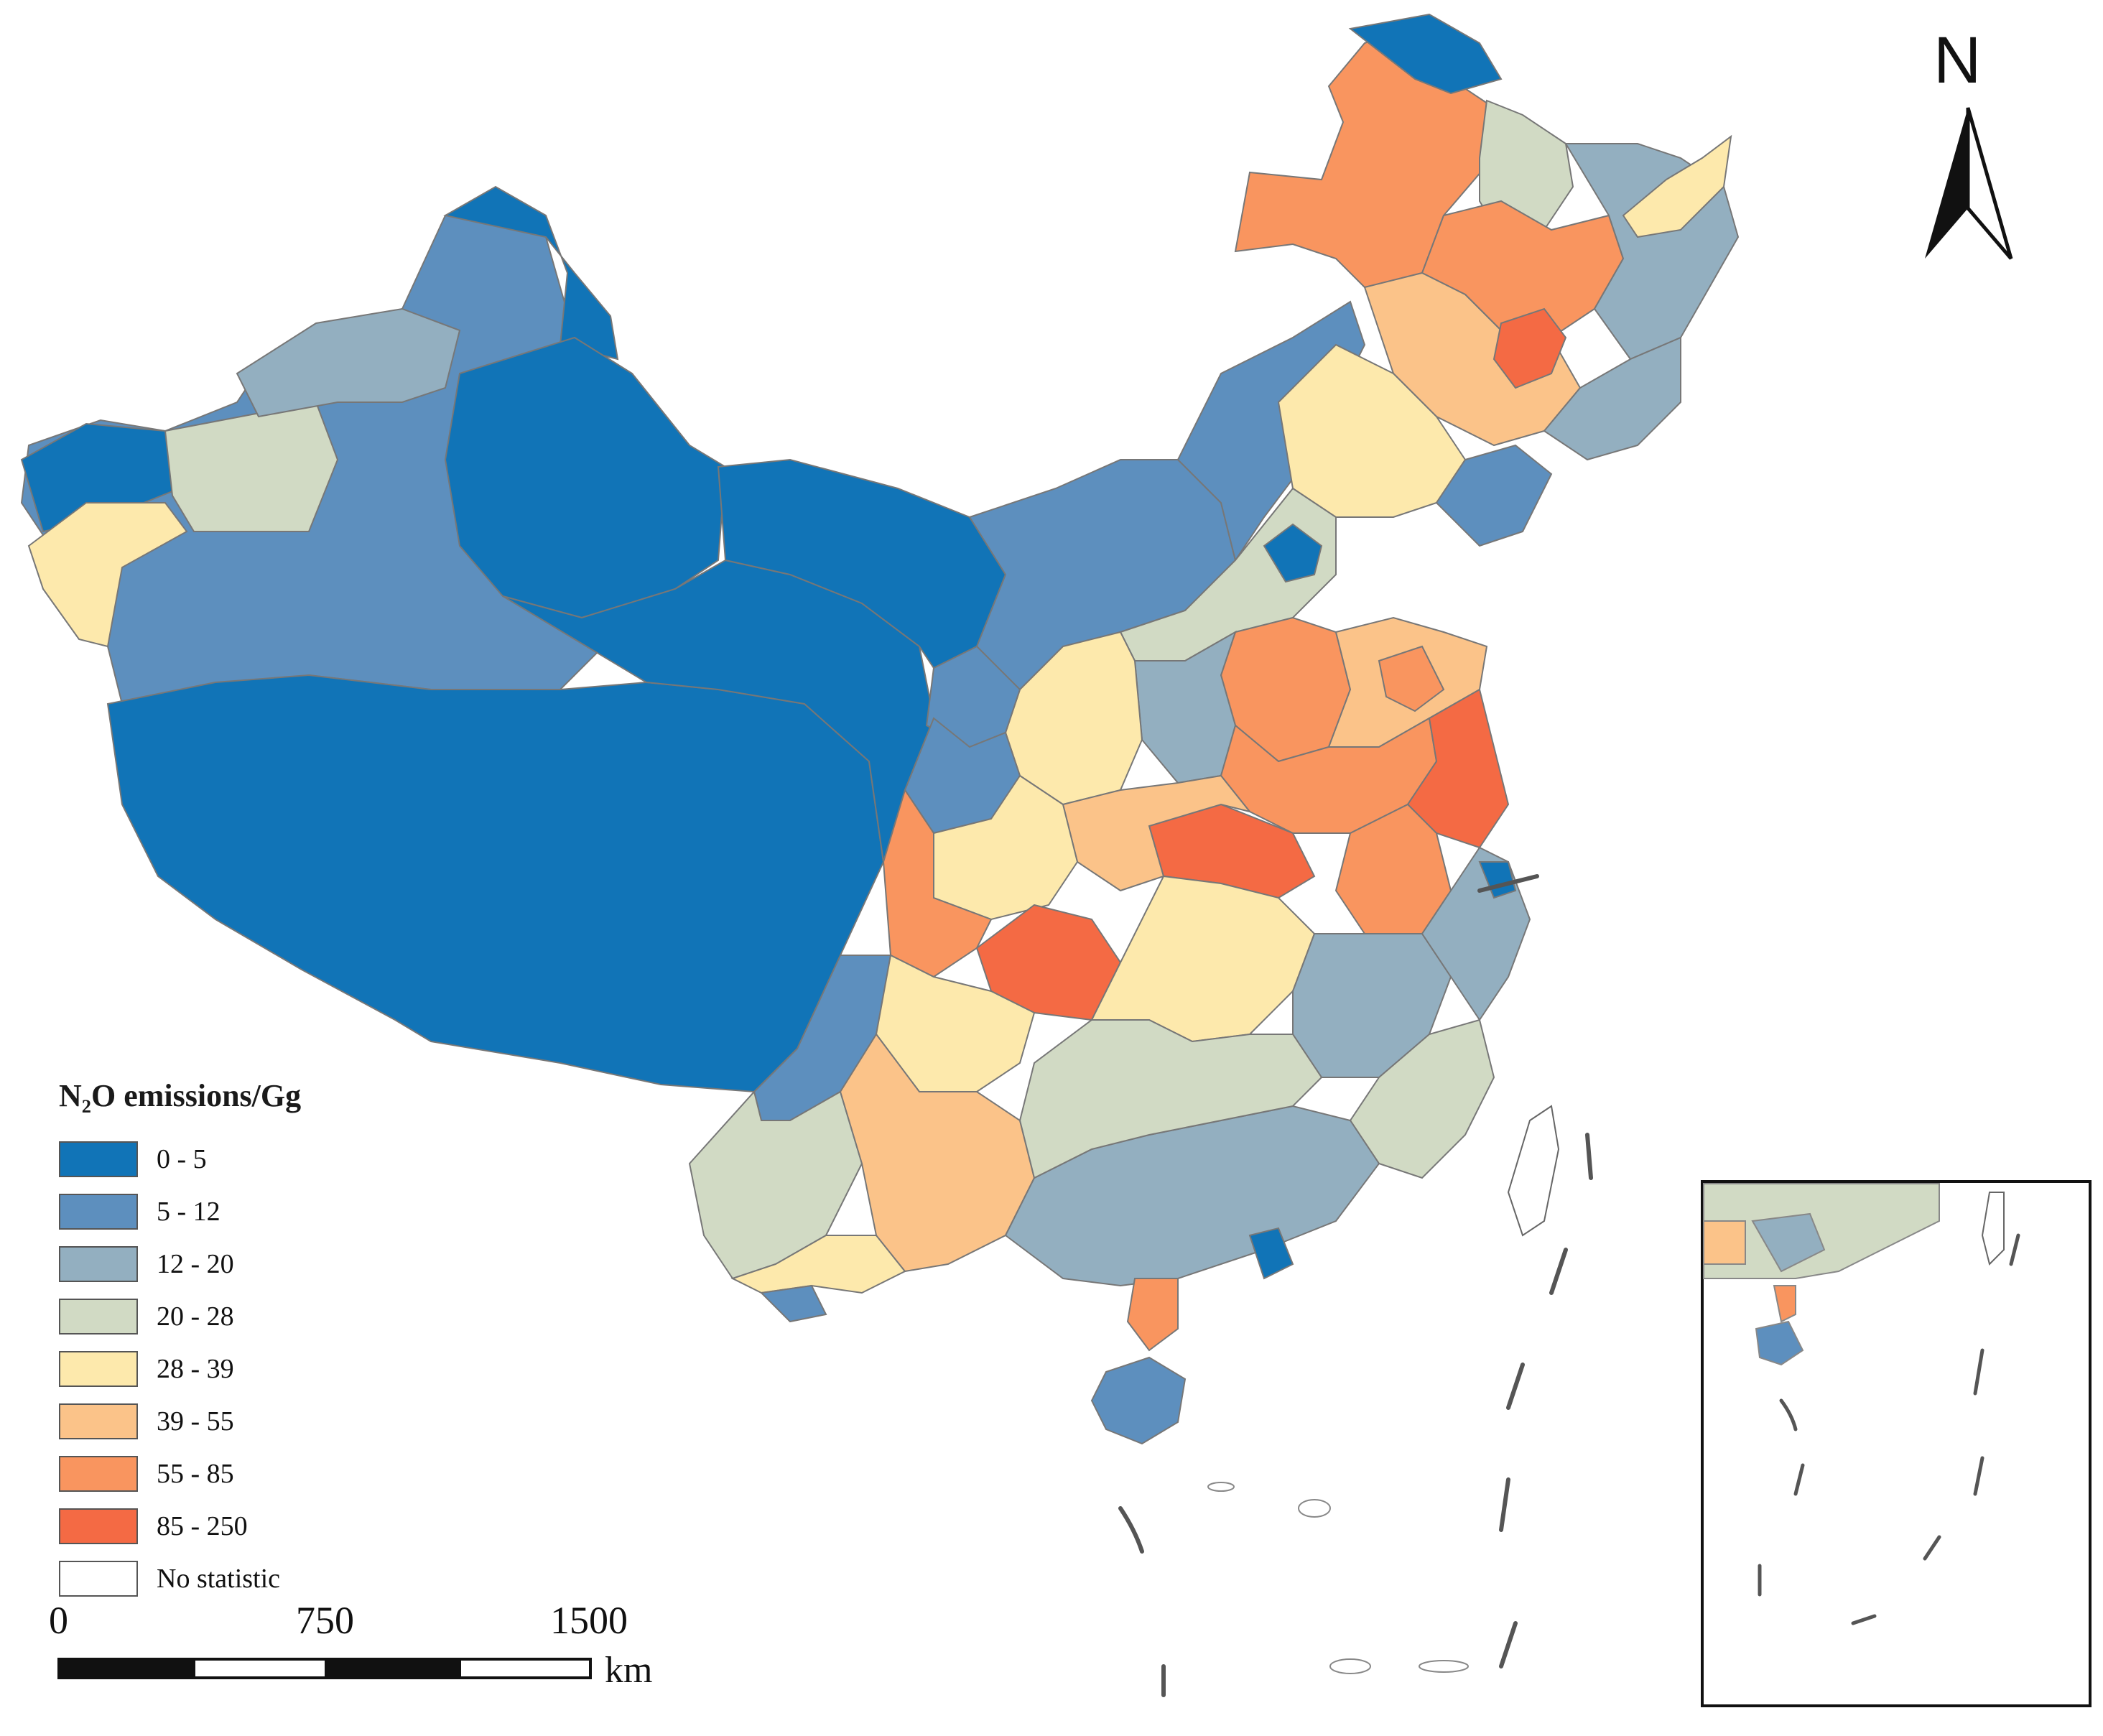 The width and height of the screenshot is (2103, 1736). I want to click on legend-item: No statistic, so click(224, 1578).